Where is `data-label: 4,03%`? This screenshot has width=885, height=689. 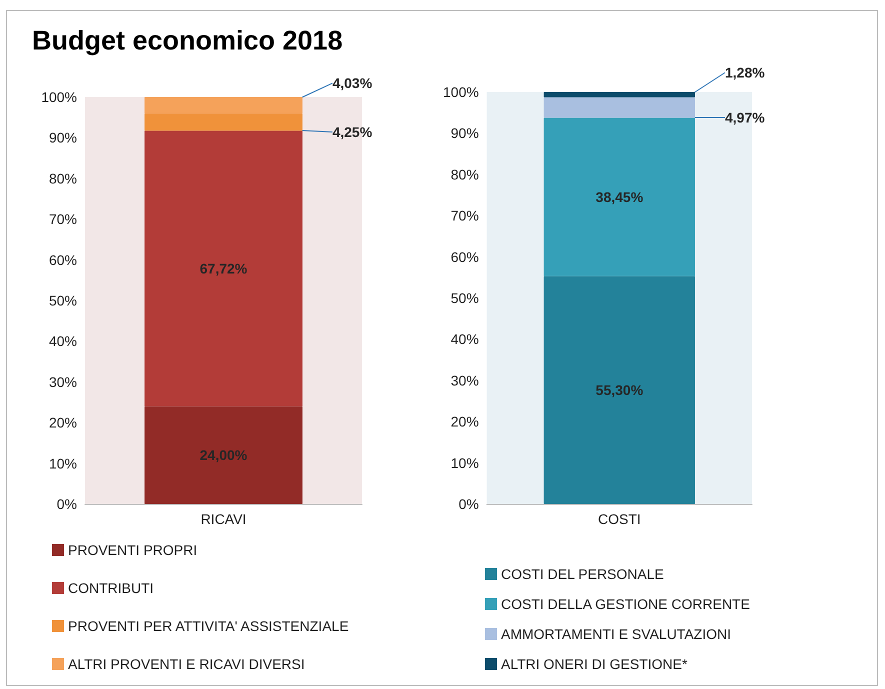 data-label: 4,03% is located at coordinates (352, 83).